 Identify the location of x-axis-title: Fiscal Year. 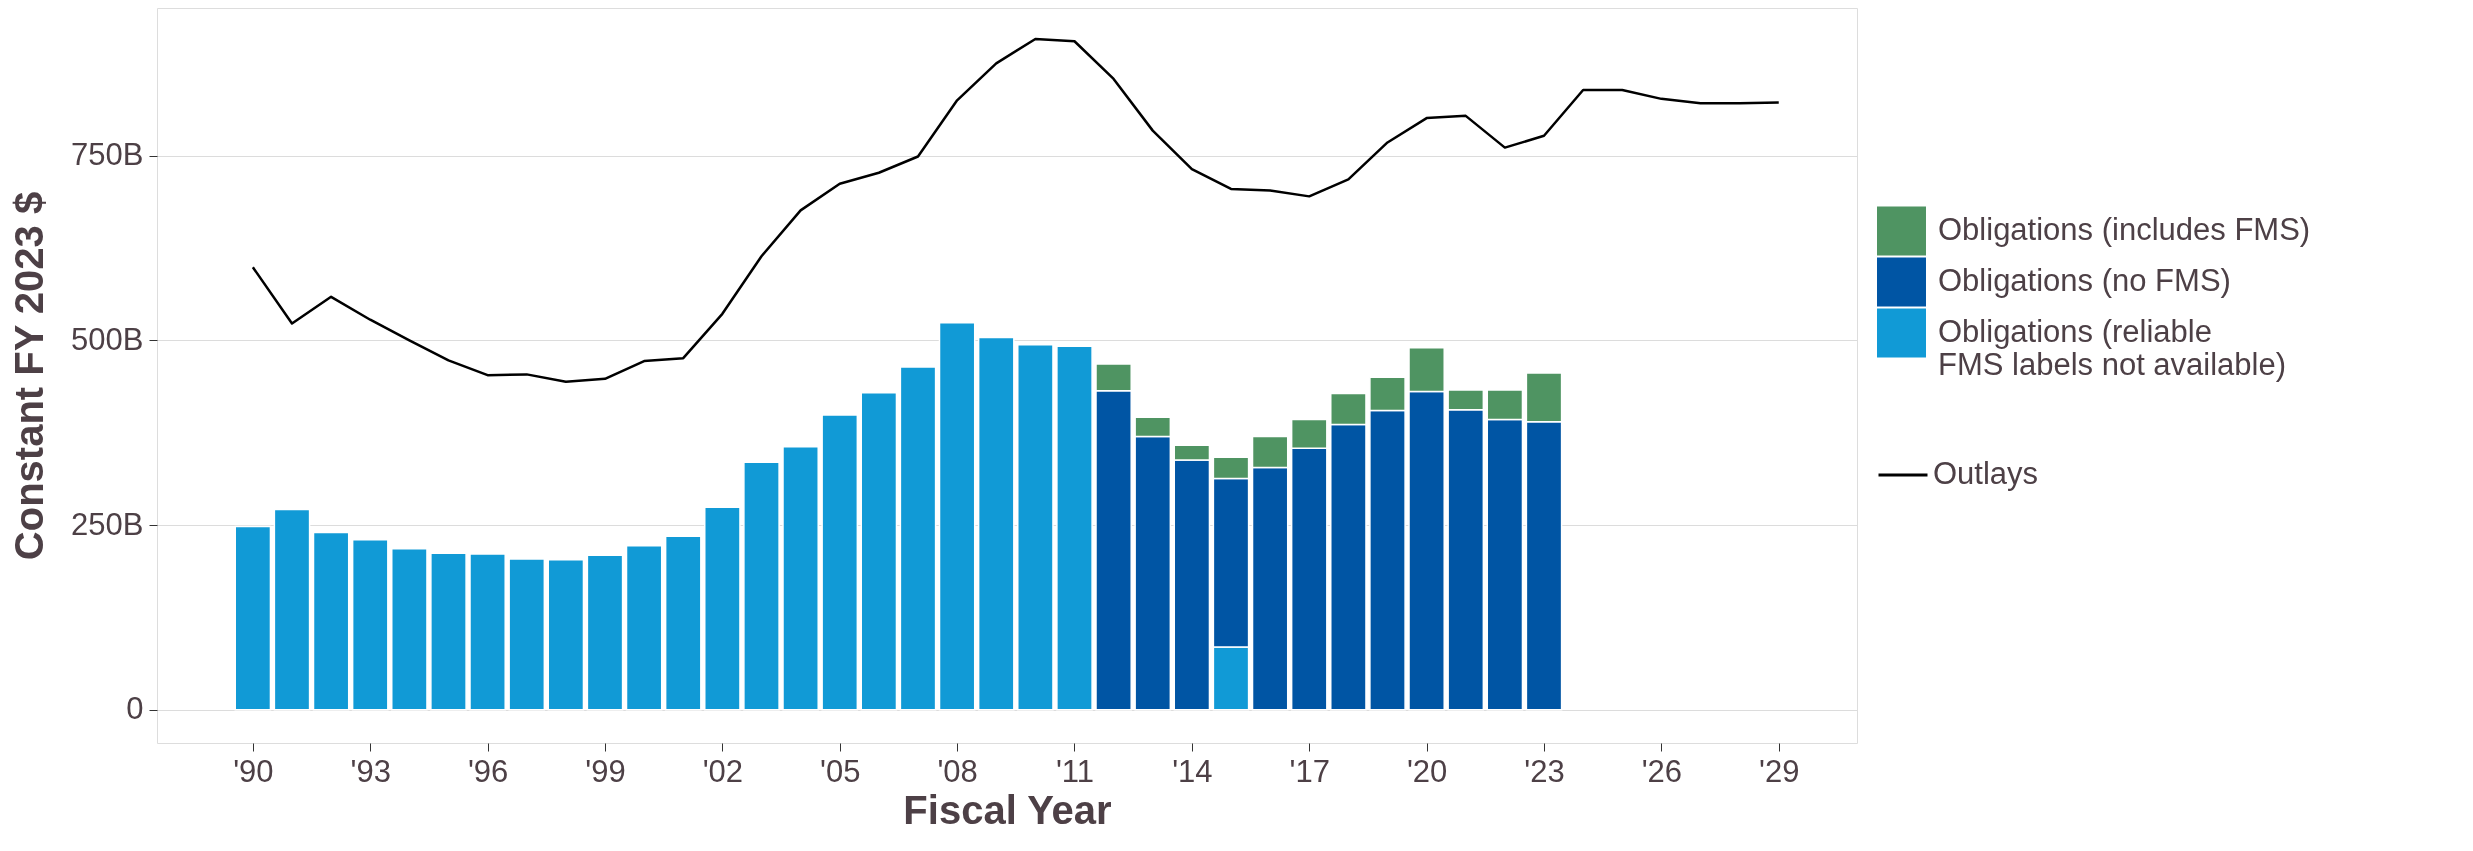
(1007, 809).